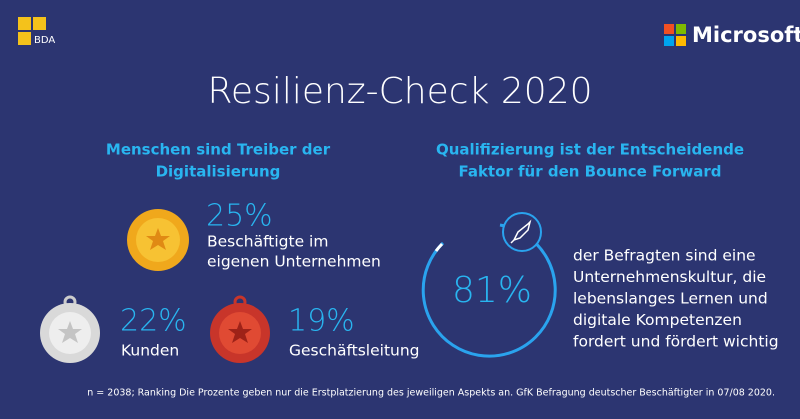 The height and width of the screenshot is (419, 800). I want to click on title: Resilienz-Check 2020, so click(400, 91).